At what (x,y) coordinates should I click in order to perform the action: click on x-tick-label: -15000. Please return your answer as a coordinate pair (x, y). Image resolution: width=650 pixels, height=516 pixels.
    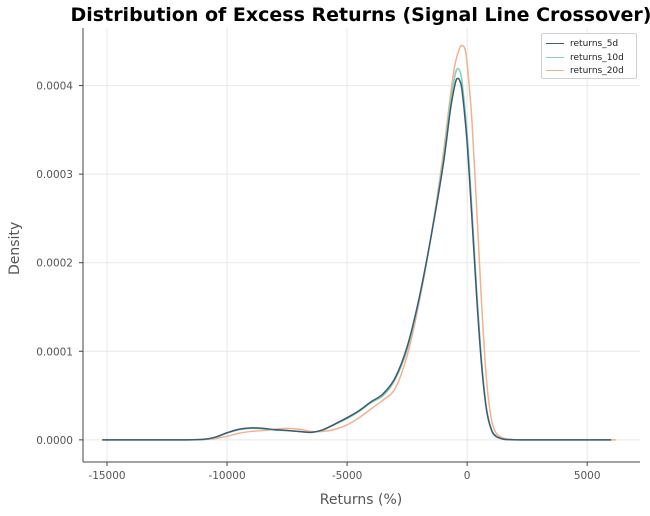
    Looking at the image, I should click on (106, 476).